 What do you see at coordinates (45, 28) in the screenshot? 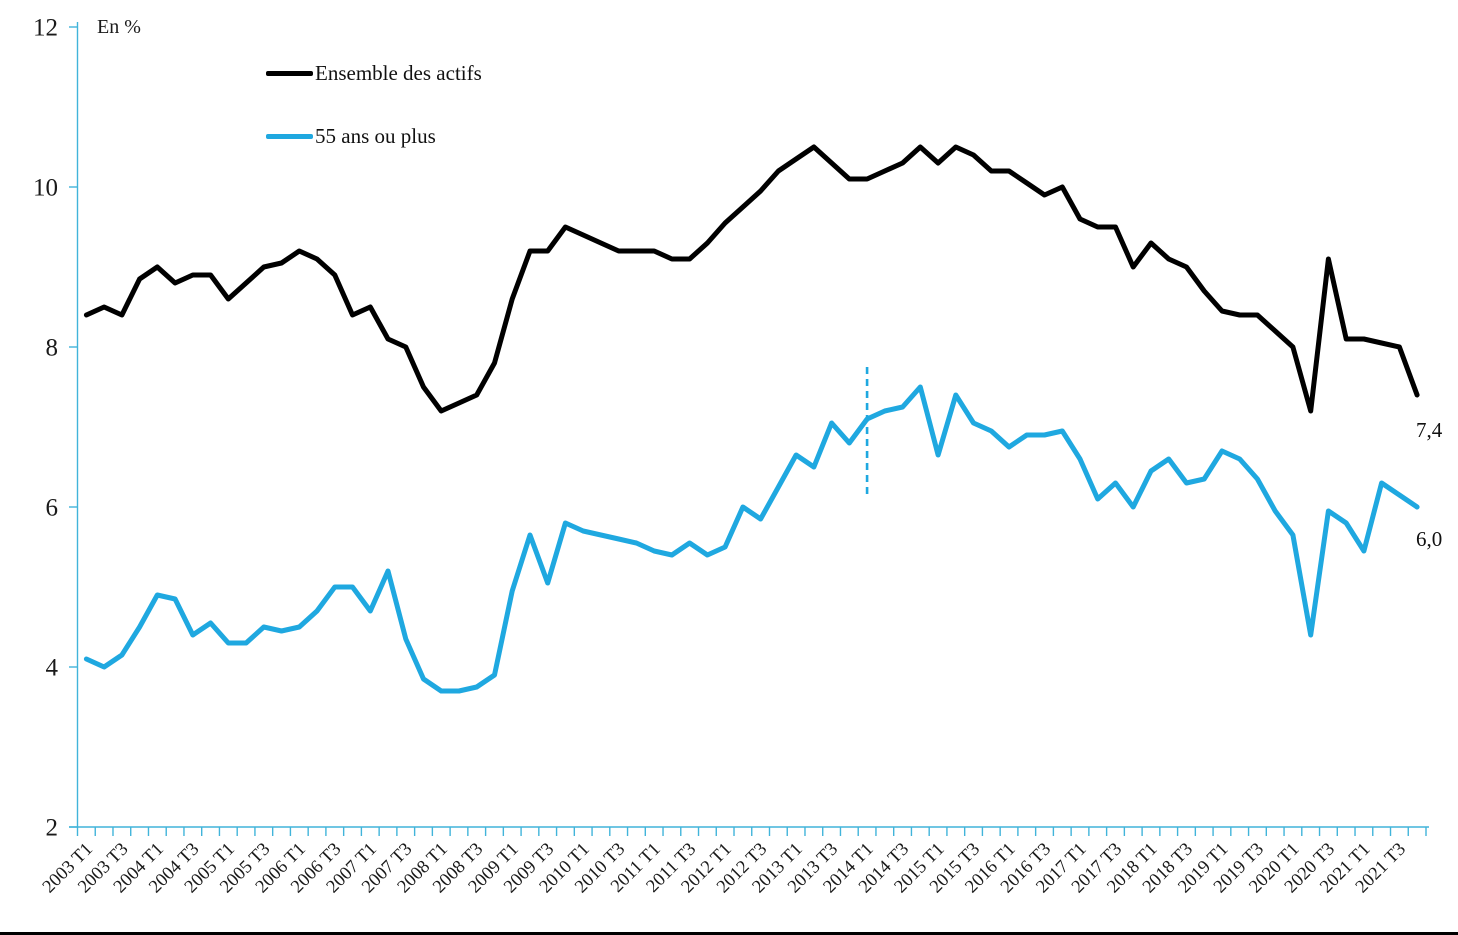
I see `y-axis-tick-label: 12` at bounding box center [45, 28].